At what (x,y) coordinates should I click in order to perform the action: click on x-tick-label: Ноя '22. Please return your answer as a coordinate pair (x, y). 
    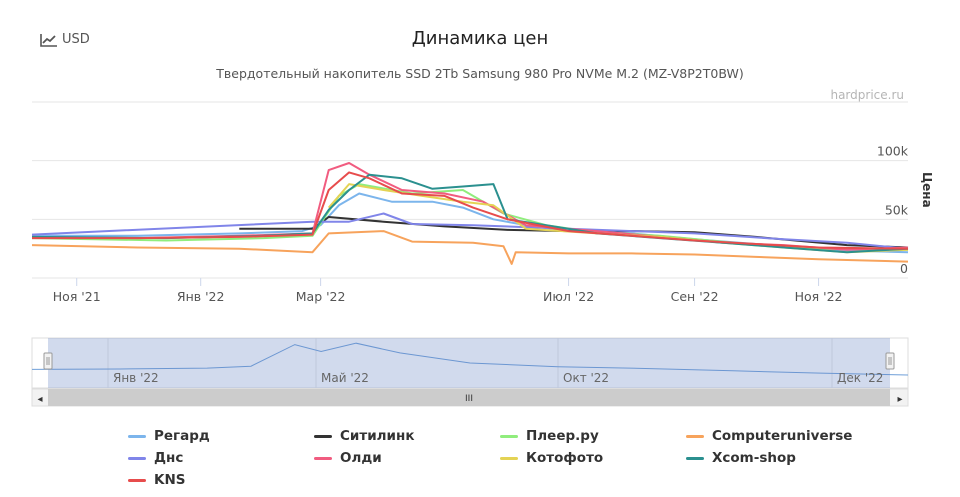
    Looking at the image, I should click on (819, 296).